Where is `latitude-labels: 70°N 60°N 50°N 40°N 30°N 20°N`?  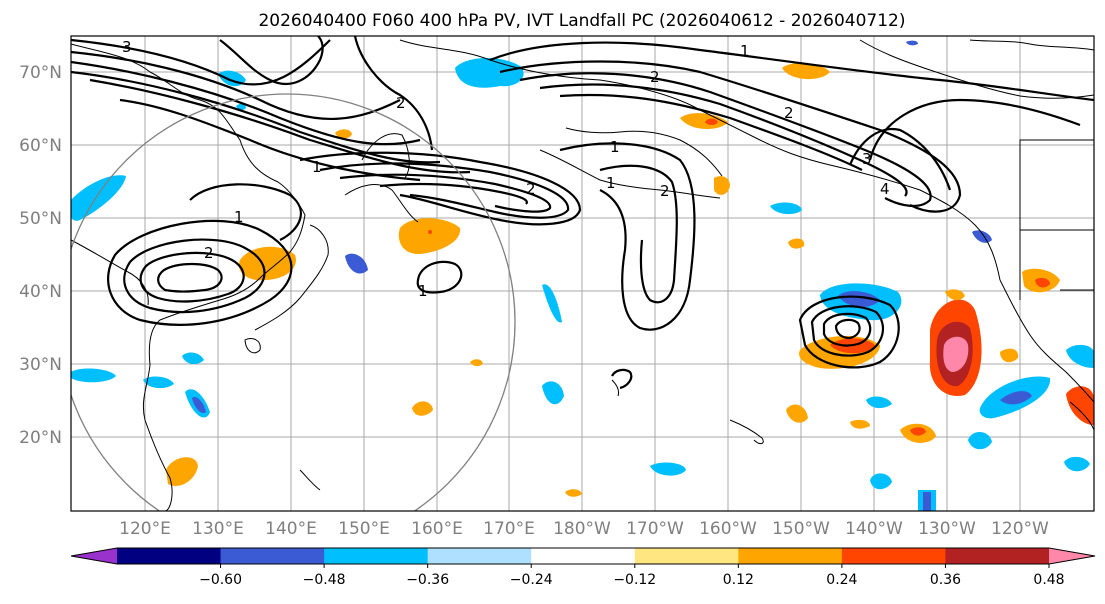 latitude-labels: 70°N 60°N 50°N 40°N 30°N 20°N is located at coordinates (40, 255).